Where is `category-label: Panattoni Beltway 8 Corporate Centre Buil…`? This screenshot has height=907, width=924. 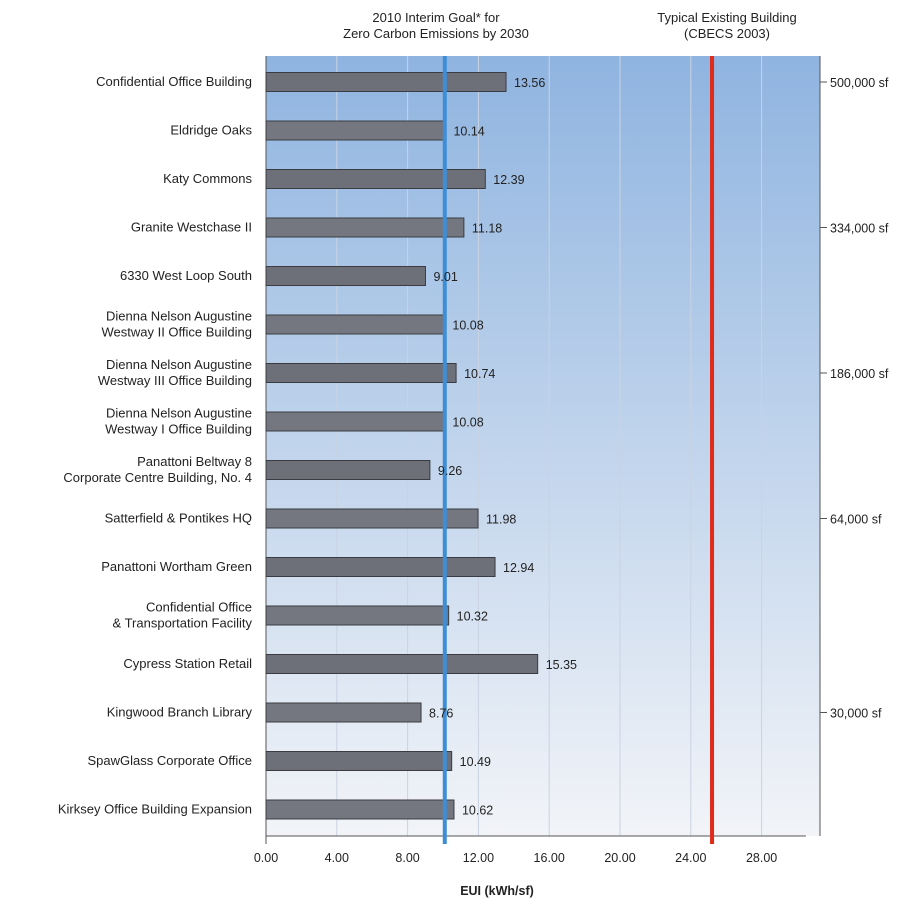
category-label: Panattoni Beltway 8 Corporate Centre Buil… is located at coordinates (157, 469).